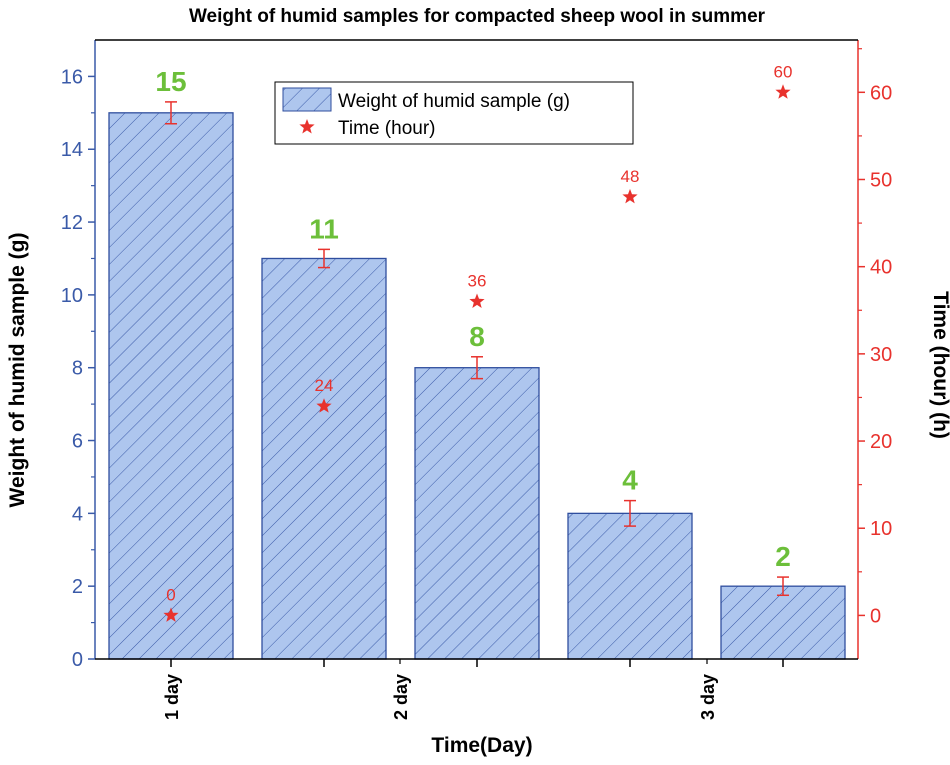  I want to click on y-tick-label-right-0: 0, so click(875, 616).